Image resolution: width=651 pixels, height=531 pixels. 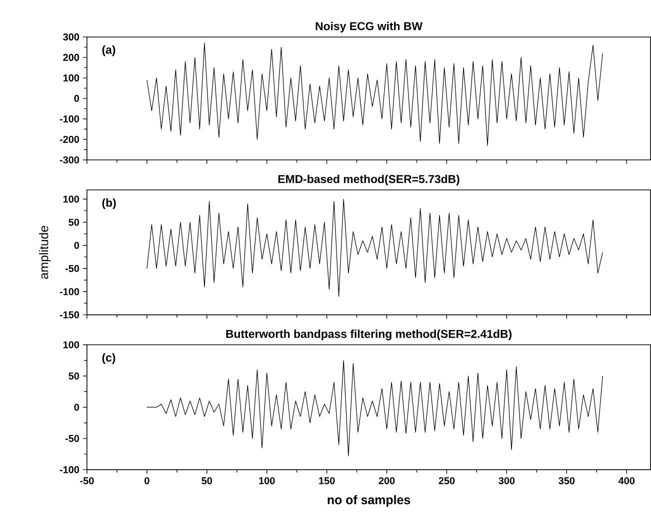 I want to click on y-tick-label: -150, so click(x=70, y=314).